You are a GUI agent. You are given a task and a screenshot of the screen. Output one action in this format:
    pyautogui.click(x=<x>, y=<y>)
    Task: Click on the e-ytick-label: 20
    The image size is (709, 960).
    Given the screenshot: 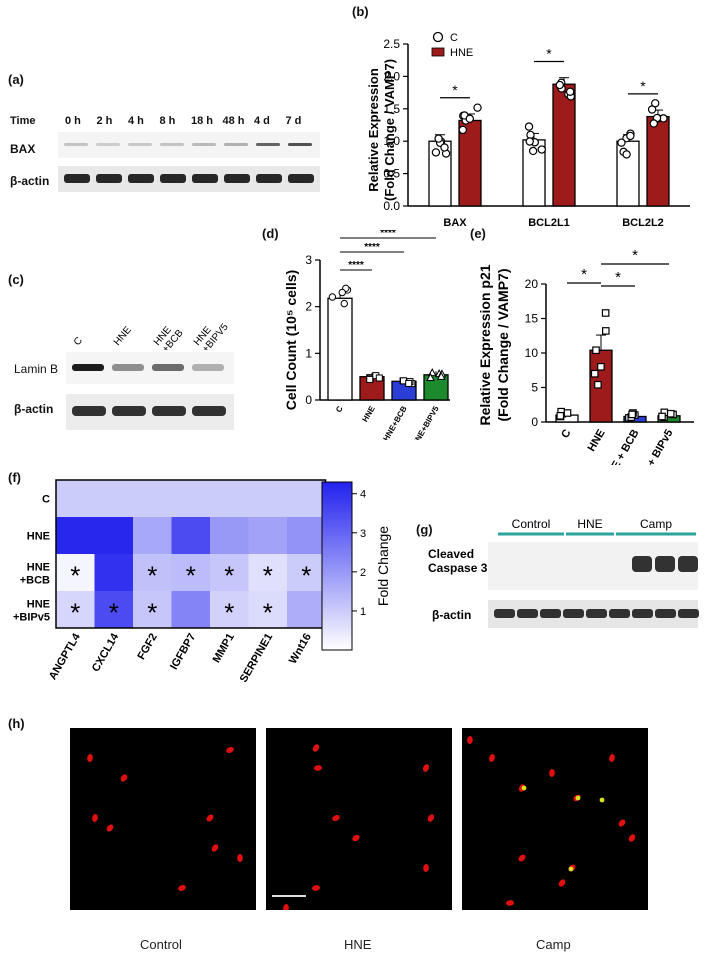 What is the action you would take?
    pyautogui.click(x=532, y=284)
    